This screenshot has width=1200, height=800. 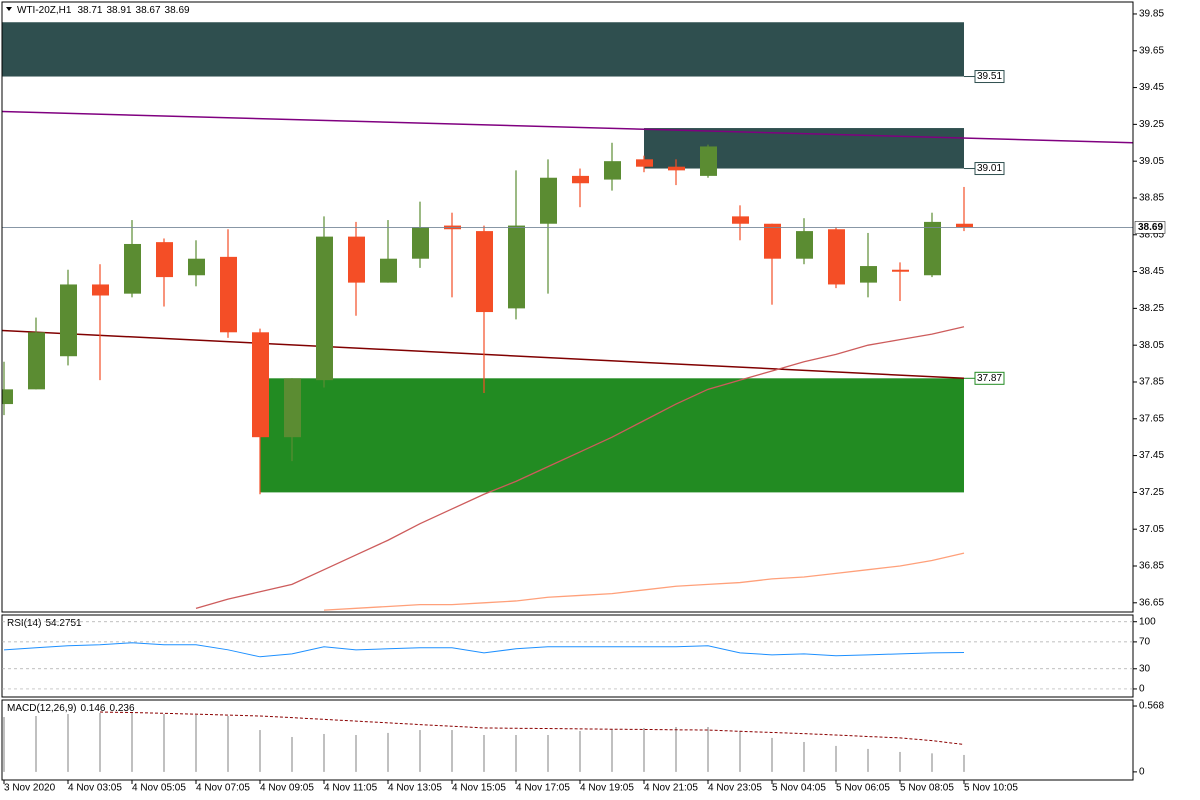 I want to click on macd-panel-frame, so click(x=567, y=740).